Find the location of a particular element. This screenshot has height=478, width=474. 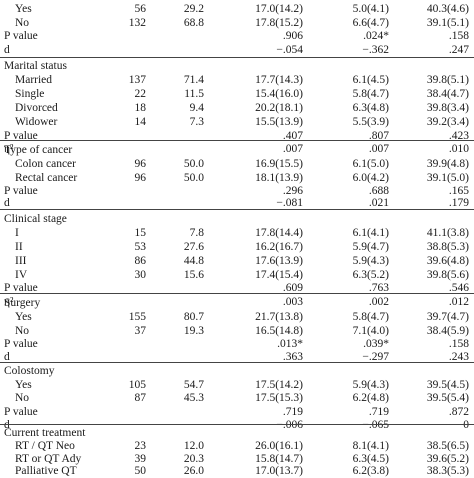

table-cell: 15 is located at coordinates (140, 233).